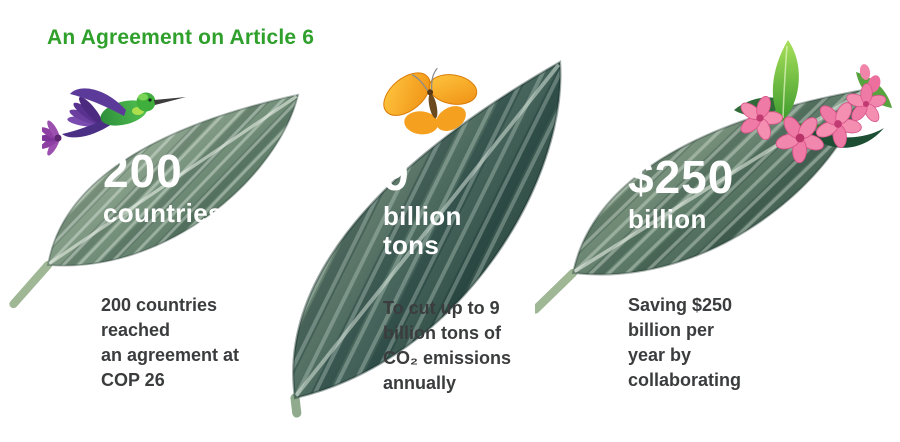 The width and height of the screenshot is (900, 442). I want to click on stat-countries-value: 200, so click(143, 171).